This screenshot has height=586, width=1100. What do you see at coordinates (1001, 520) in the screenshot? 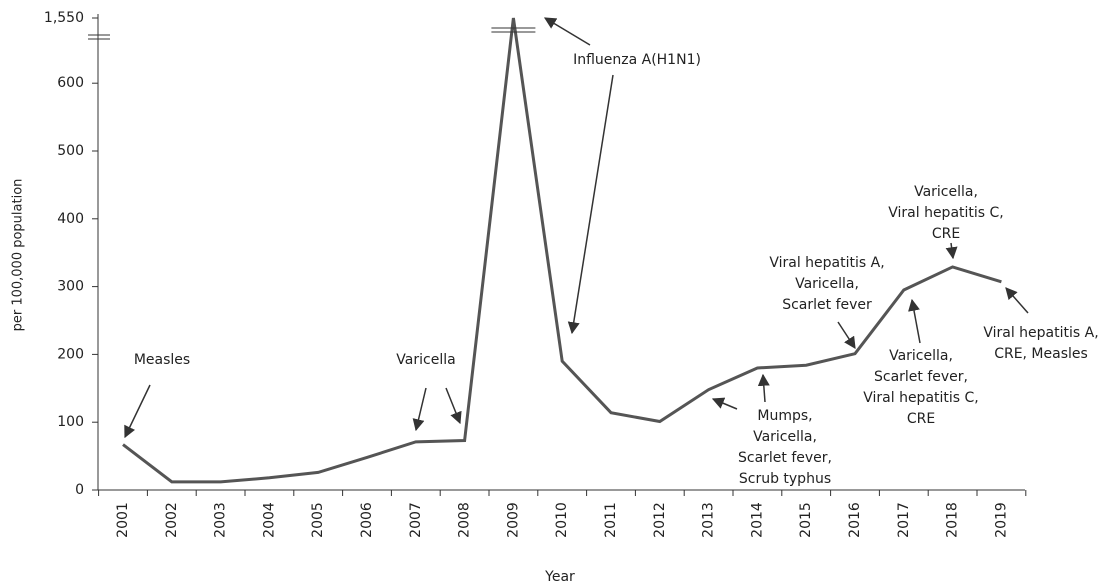
I see `x-tick-label: 2019` at bounding box center [1001, 520].